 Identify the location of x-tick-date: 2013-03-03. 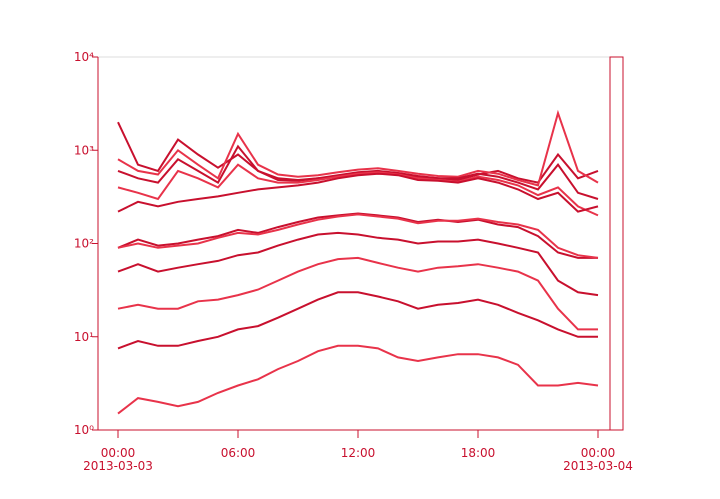
(118, 466).